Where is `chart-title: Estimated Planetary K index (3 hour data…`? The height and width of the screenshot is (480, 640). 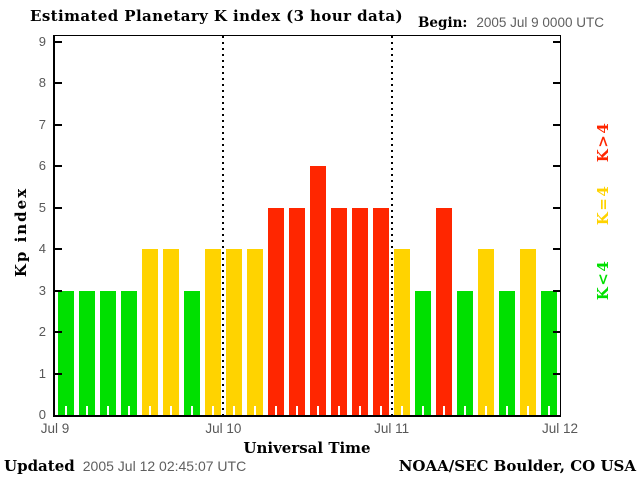 chart-title: Estimated Planetary K index (3 hour data… is located at coordinates (217, 16).